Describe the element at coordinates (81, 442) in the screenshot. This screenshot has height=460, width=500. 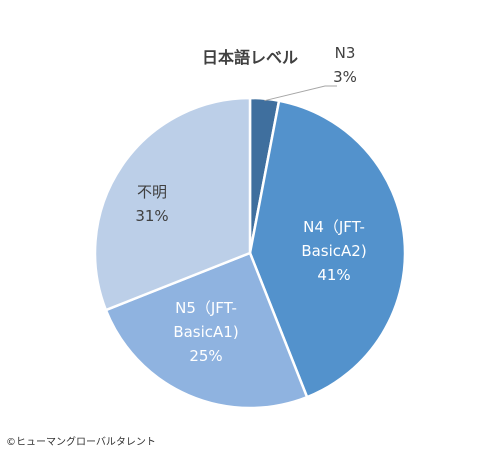
I see `copyright-notice: ©ヒューマングローバルタレント` at that location.